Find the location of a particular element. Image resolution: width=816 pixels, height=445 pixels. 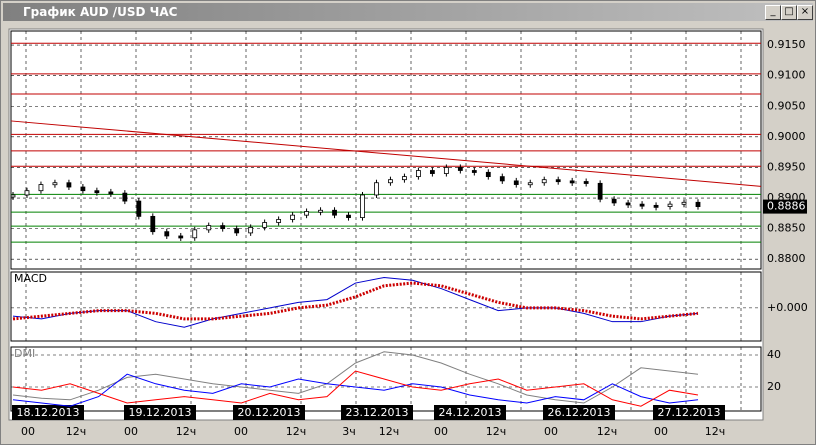

title-bar: График AUD /USD ЧАС _ □ × is located at coordinates (408, 12).